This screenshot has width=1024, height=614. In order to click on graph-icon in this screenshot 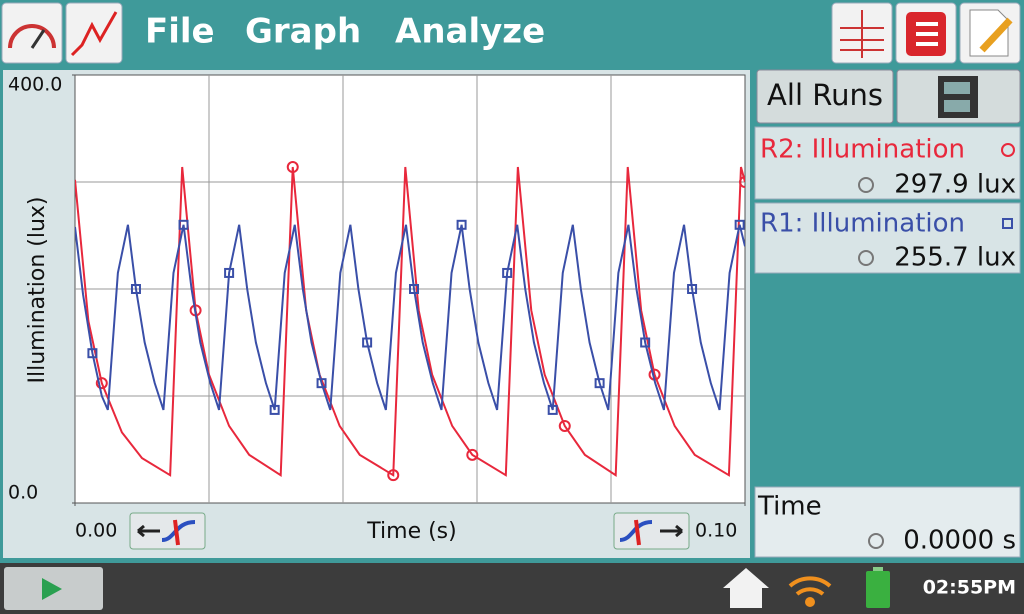, I will do `click(94, 33)`.